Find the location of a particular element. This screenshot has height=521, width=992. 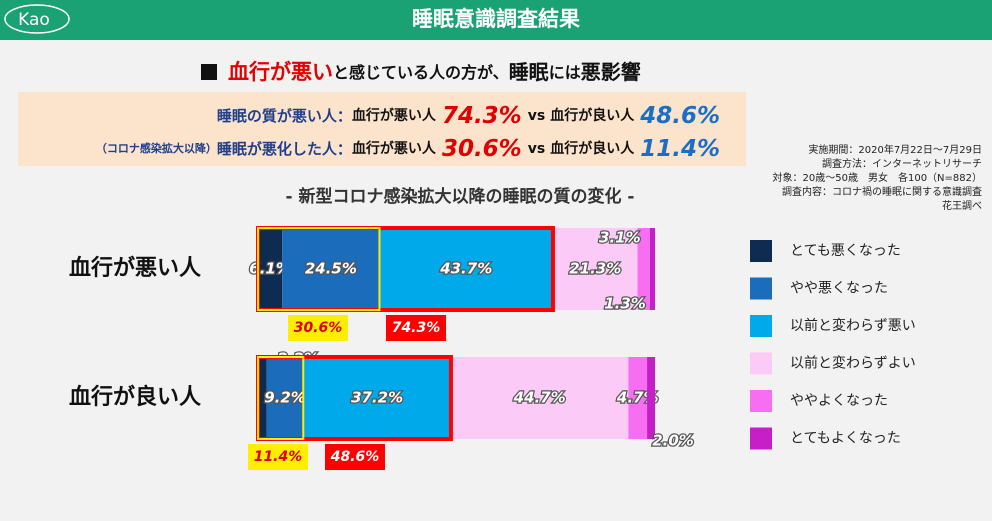

summary-label: 睡眠が悪化した人： is located at coordinates (284, 149).